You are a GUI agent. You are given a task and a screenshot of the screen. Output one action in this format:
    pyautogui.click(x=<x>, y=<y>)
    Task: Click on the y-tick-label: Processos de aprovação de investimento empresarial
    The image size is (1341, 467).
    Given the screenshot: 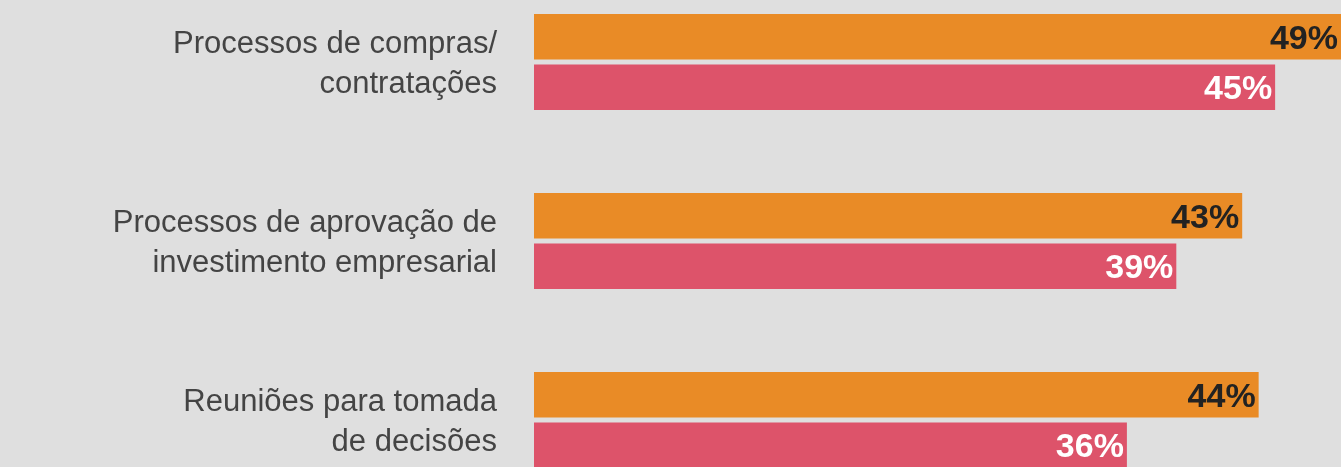 What is the action you would take?
    pyautogui.click(x=304, y=241)
    